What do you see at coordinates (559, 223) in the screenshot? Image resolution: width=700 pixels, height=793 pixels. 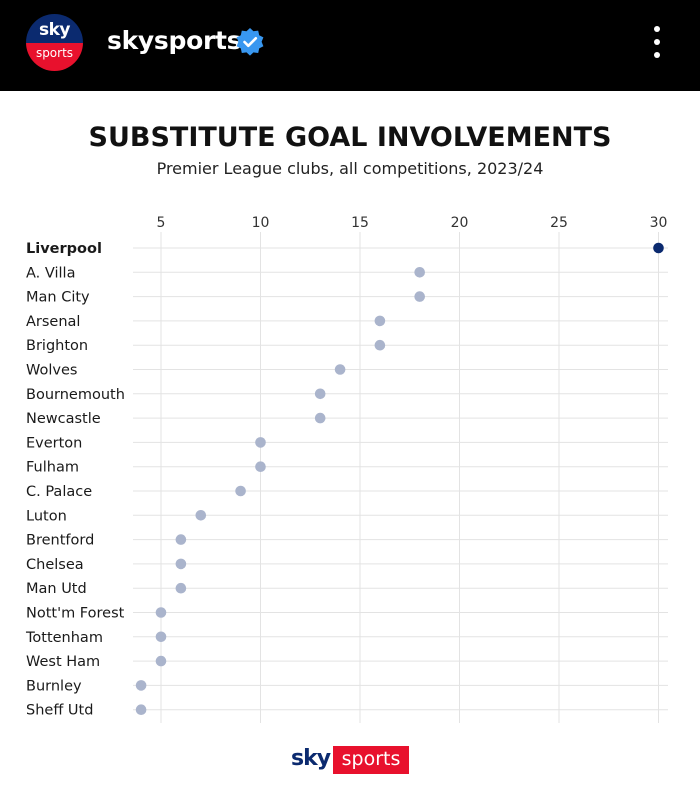 I see `x-tick-label: 25` at bounding box center [559, 223].